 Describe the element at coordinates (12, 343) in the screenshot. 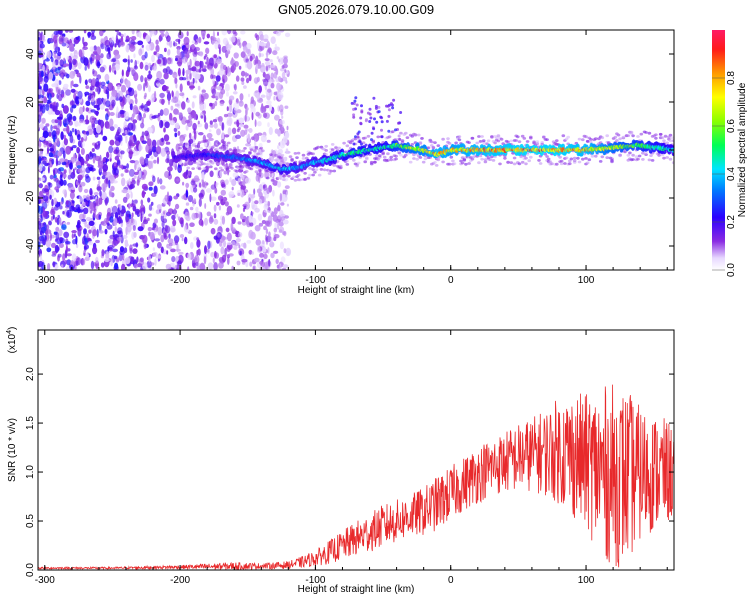

I see `snr-scale-text: (x10` at that location.